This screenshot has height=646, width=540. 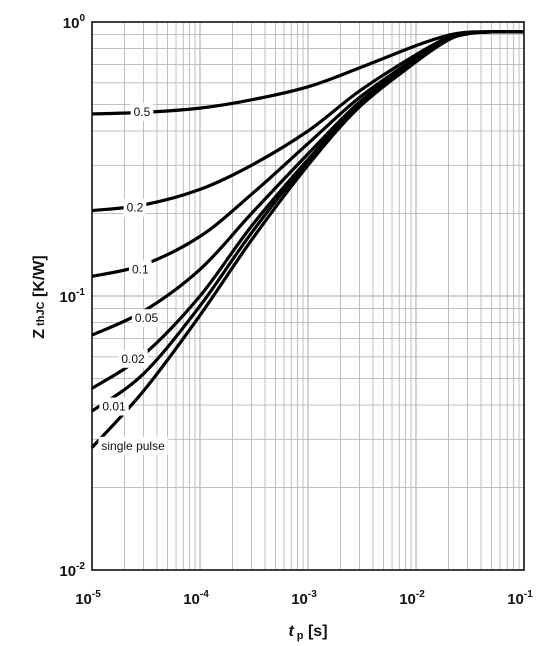 I want to click on curve-label-text: 0.5, so click(x=142, y=112).